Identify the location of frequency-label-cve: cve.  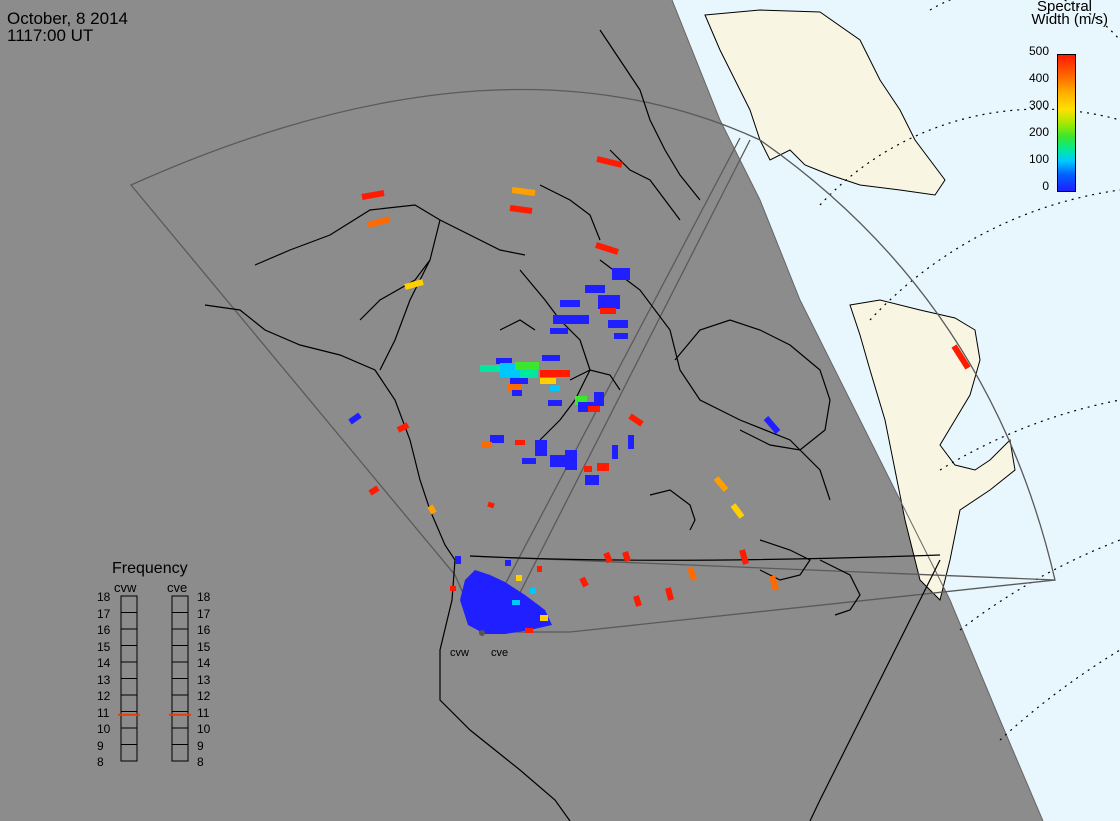
(177, 587).